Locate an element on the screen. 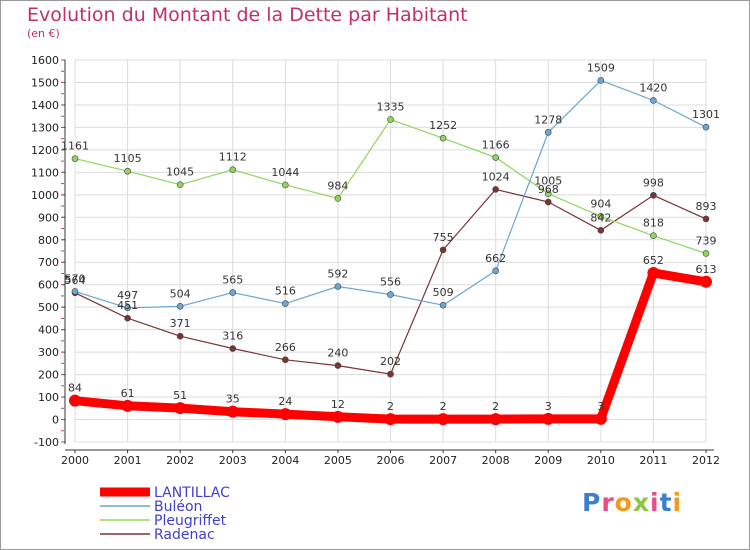  data-label-pleugriffet: 1105 is located at coordinates (128, 158).